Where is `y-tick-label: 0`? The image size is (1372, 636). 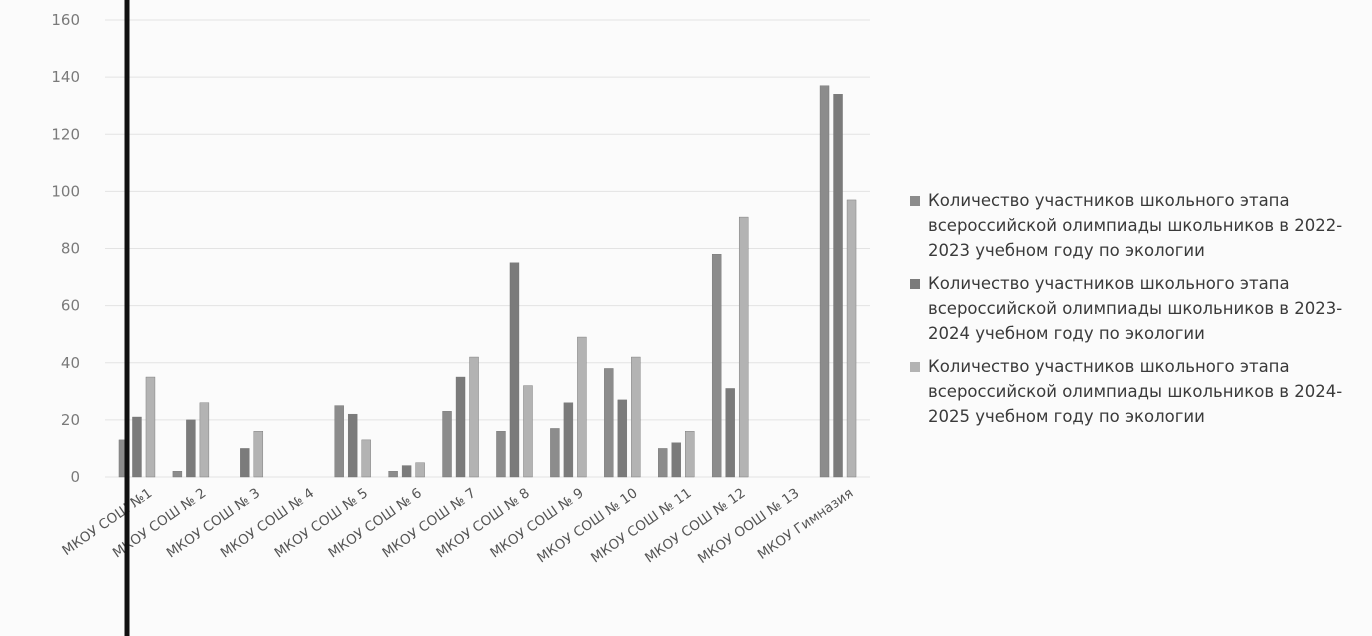 y-tick-label: 0 is located at coordinates (75, 477).